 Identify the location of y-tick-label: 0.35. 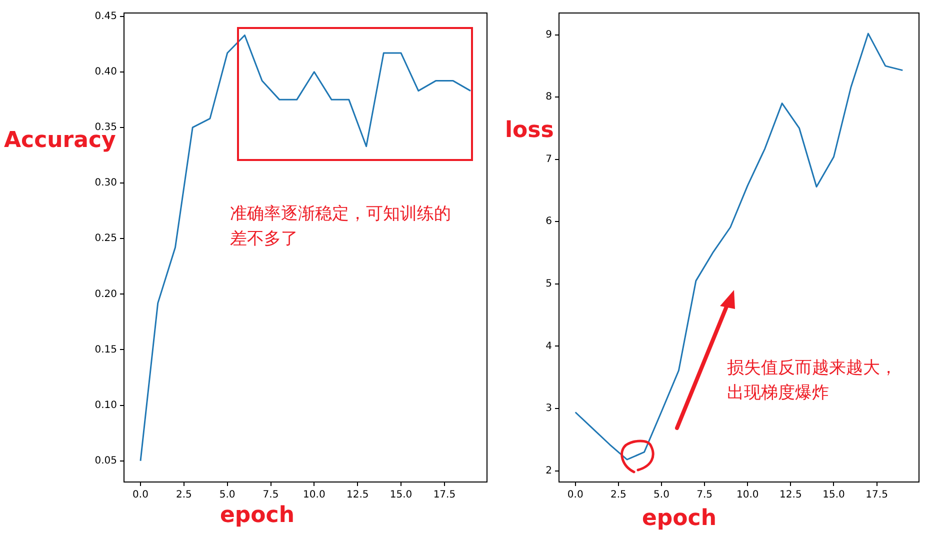
(105, 128).